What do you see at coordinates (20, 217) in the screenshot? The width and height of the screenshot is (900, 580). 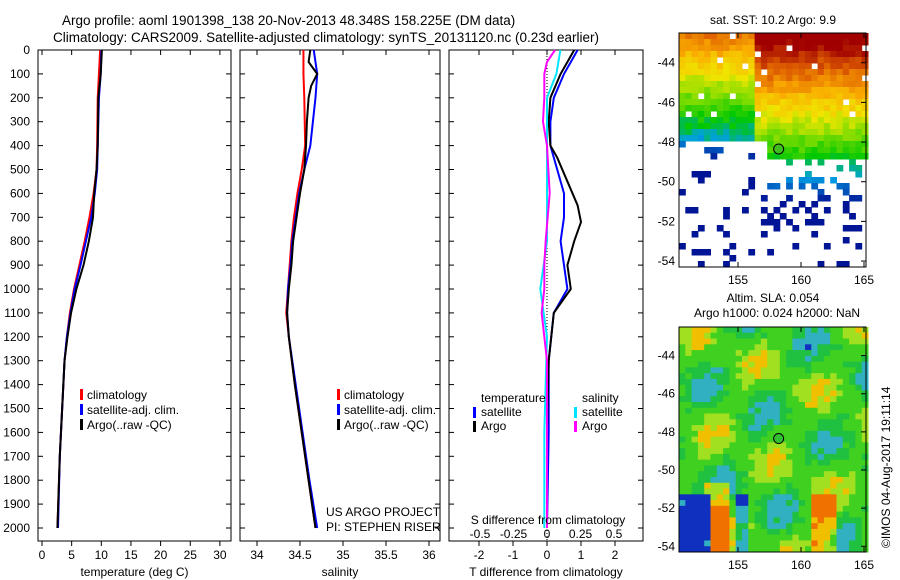 I see `y-tick-label: 700` at bounding box center [20, 217].